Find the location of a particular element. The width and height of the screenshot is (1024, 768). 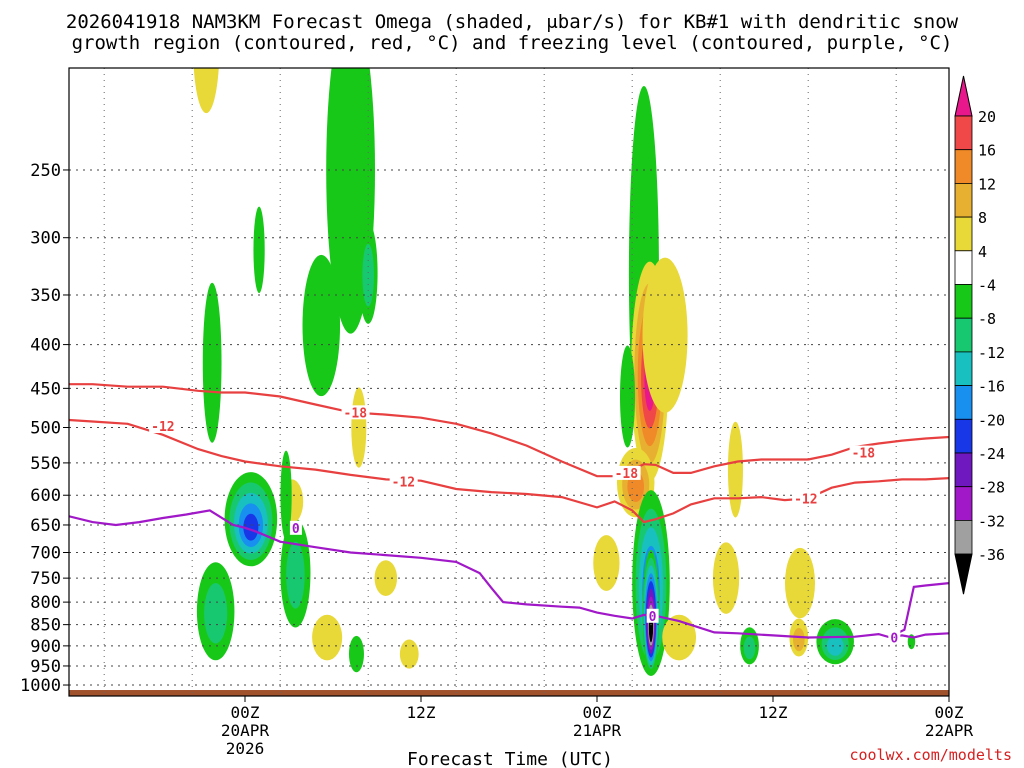

y-tick-label: 650 is located at coordinates (45, 526).